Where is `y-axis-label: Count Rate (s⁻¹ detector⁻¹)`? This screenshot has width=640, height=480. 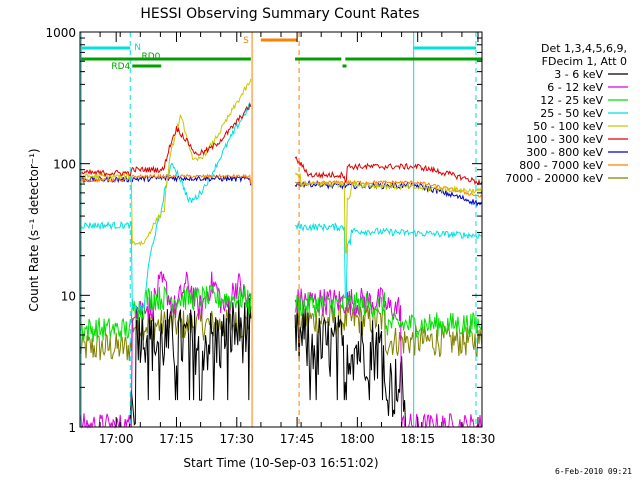 y-axis-label: Count Rate (s⁻¹ detector⁻¹) is located at coordinates (34, 229).